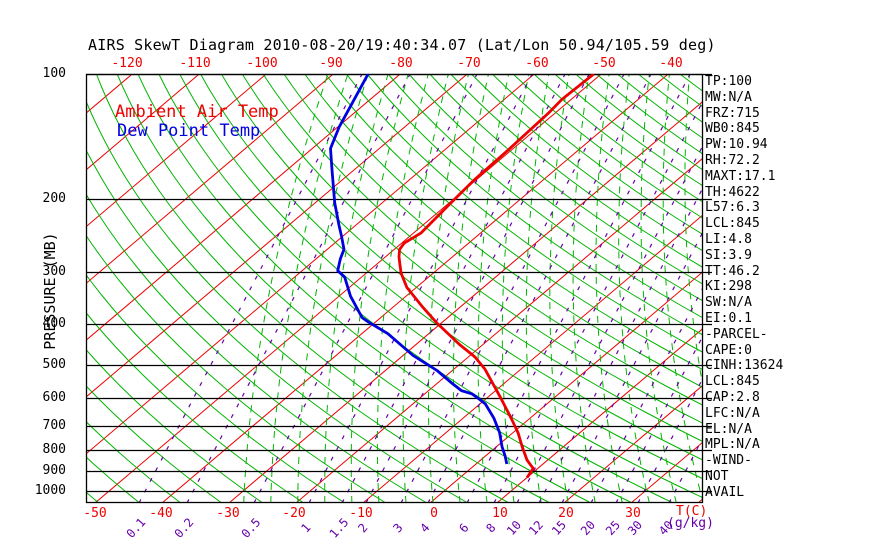  What do you see at coordinates (54, 198) in the screenshot?
I see `pressure-tick-label: 200` at bounding box center [54, 198].